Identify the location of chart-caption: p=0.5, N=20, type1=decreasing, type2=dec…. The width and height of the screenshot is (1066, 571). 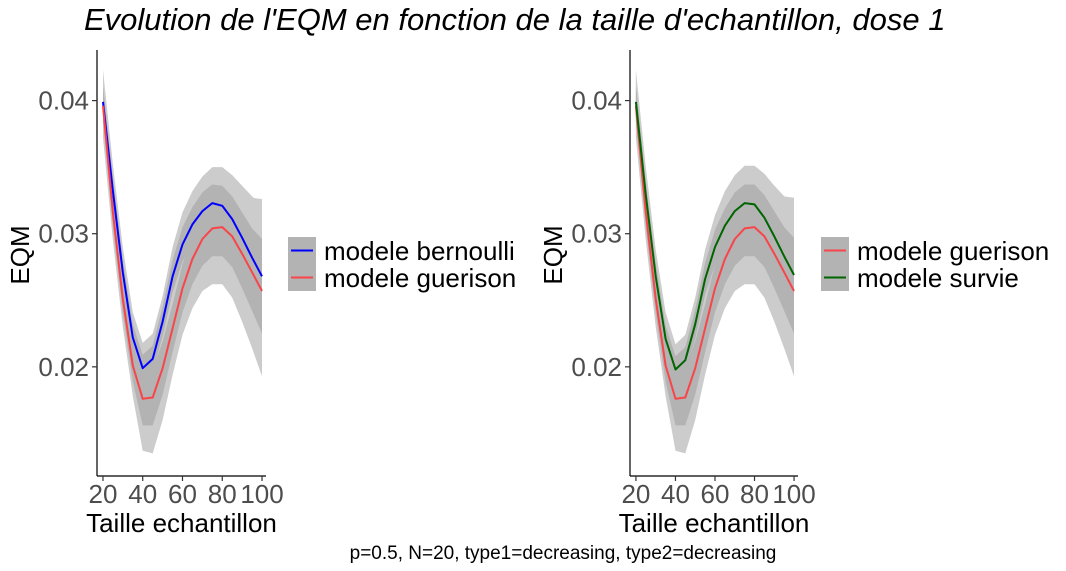
(563, 553).